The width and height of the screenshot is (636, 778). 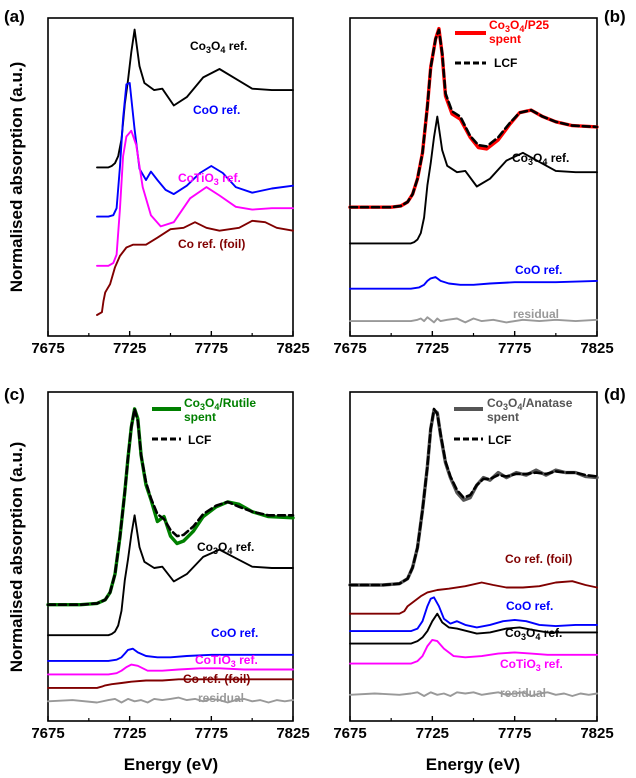 I want to click on x-tick-label-b-7725: 7725, so click(x=432, y=348).